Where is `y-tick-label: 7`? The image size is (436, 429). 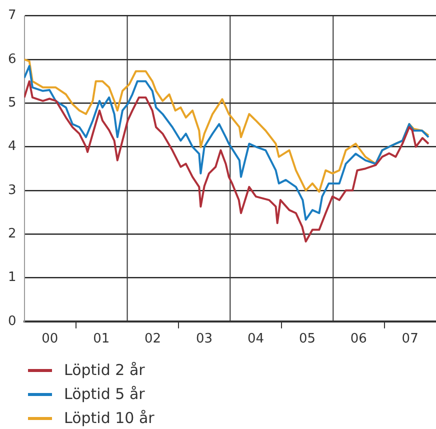 y-tick-label: 7 is located at coordinates (12, 16).